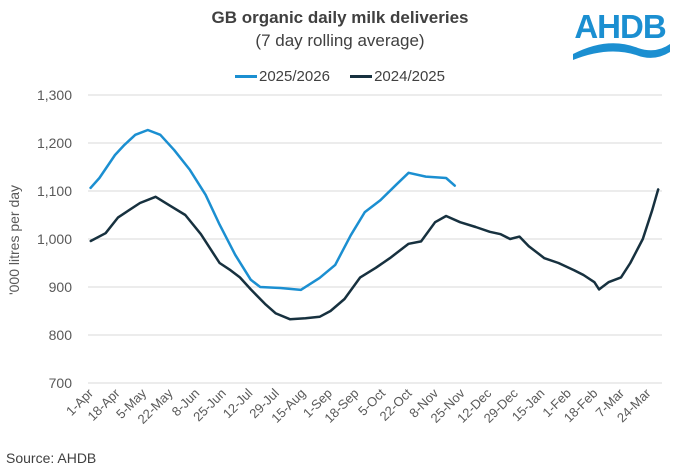 The width and height of the screenshot is (680, 469). Describe the element at coordinates (294, 76) in the screenshot. I see `legend-label: 2025/2026` at that location.